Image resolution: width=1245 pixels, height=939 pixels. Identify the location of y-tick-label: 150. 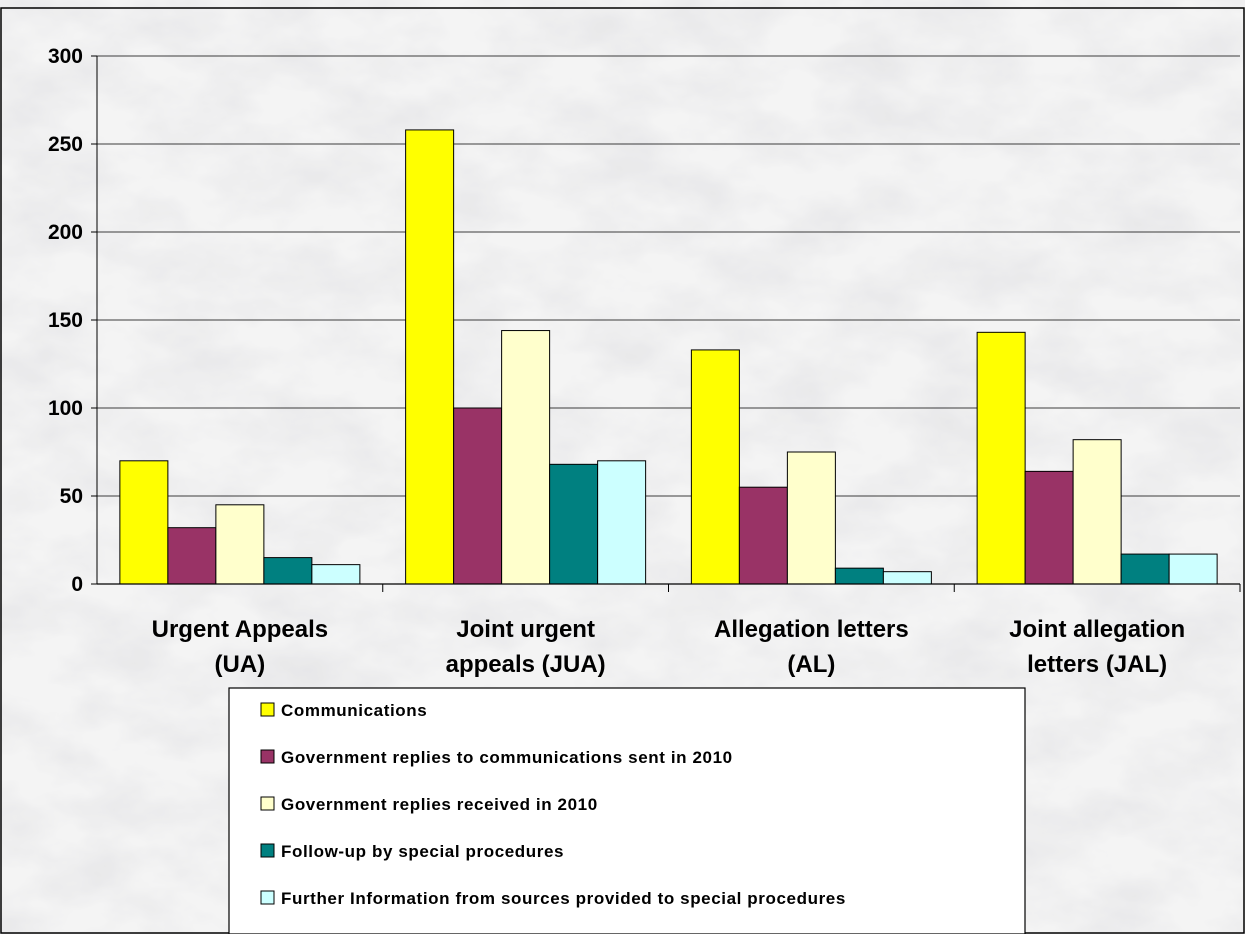
(65, 320).